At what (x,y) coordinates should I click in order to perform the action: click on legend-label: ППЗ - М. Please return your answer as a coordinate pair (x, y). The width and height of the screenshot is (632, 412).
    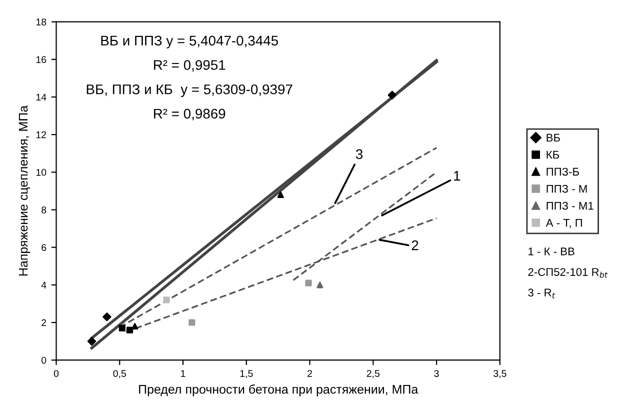
    Looking at the image, I should click on (566, 188).